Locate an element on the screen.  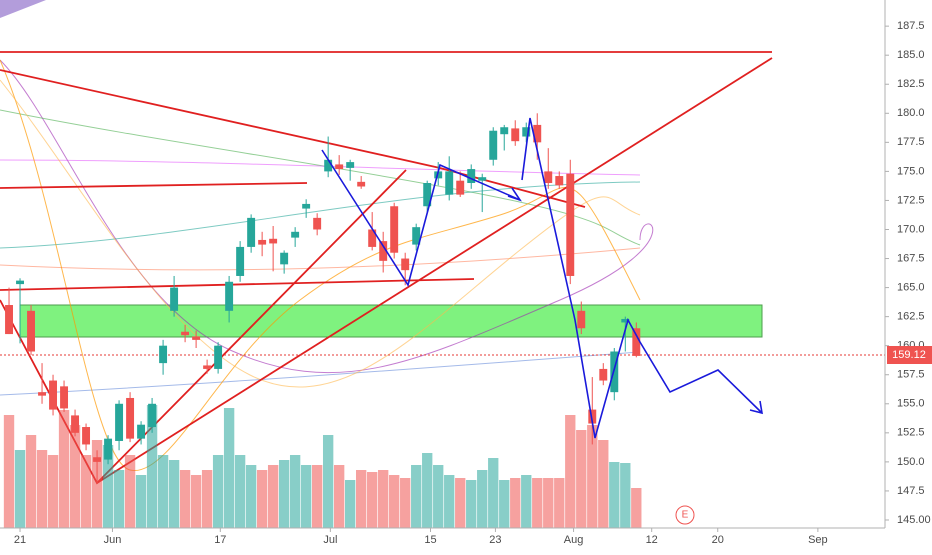
y-tick-label: 172.5 is located at coordinates (911, 200).